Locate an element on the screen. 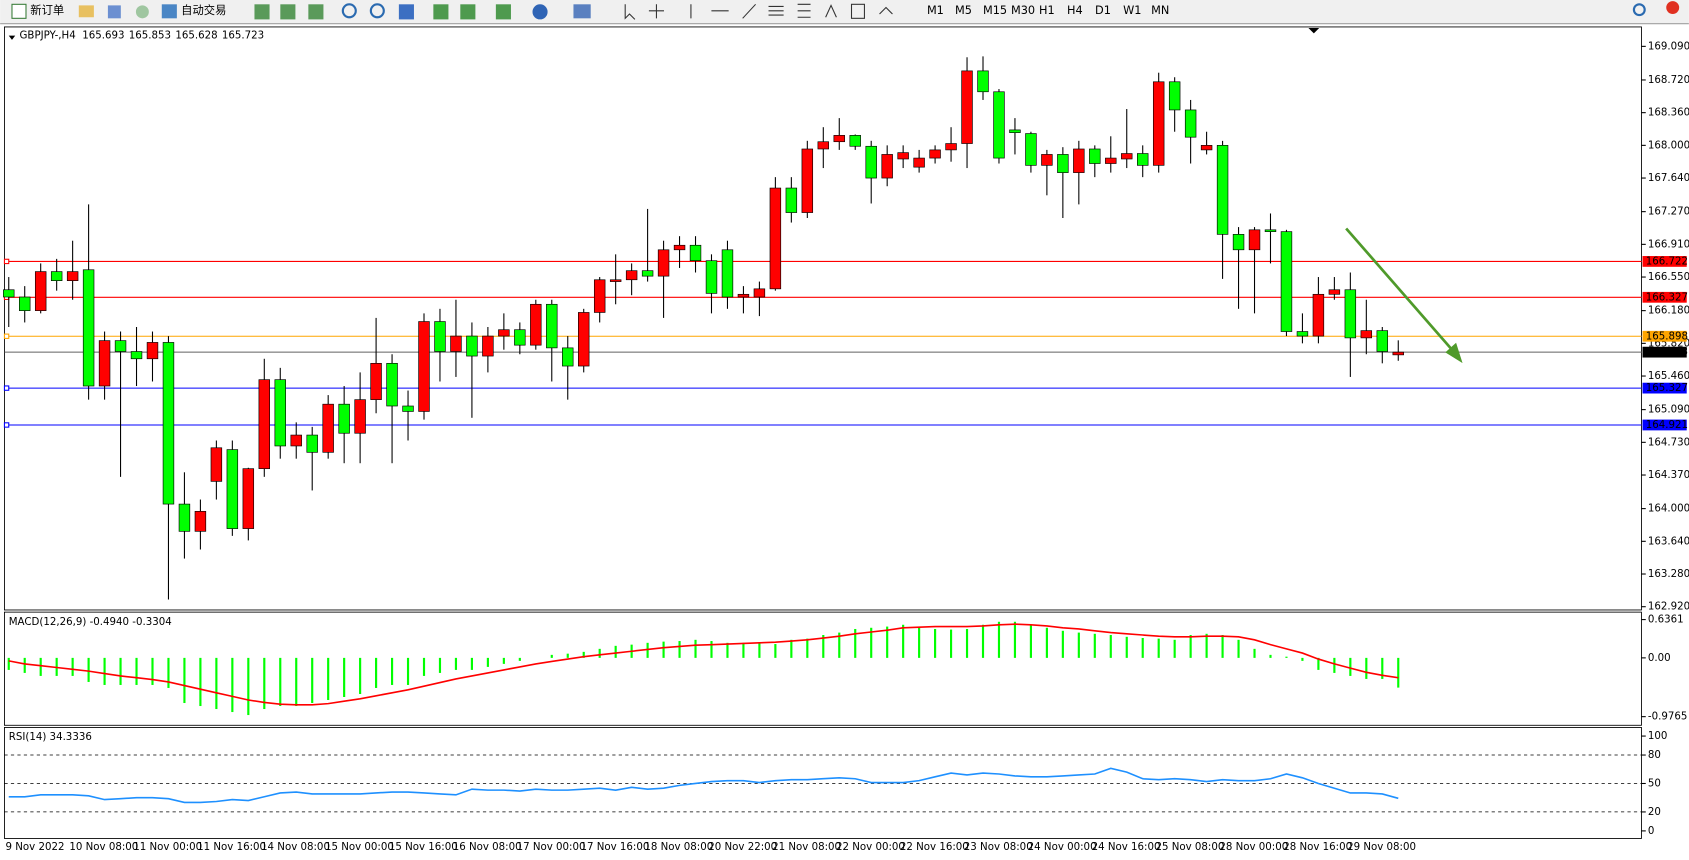 Image resolution: width=1689 pixels, height=860 pixels. y-tick-label: -0.9765 is located at coordinates (1667, 717).